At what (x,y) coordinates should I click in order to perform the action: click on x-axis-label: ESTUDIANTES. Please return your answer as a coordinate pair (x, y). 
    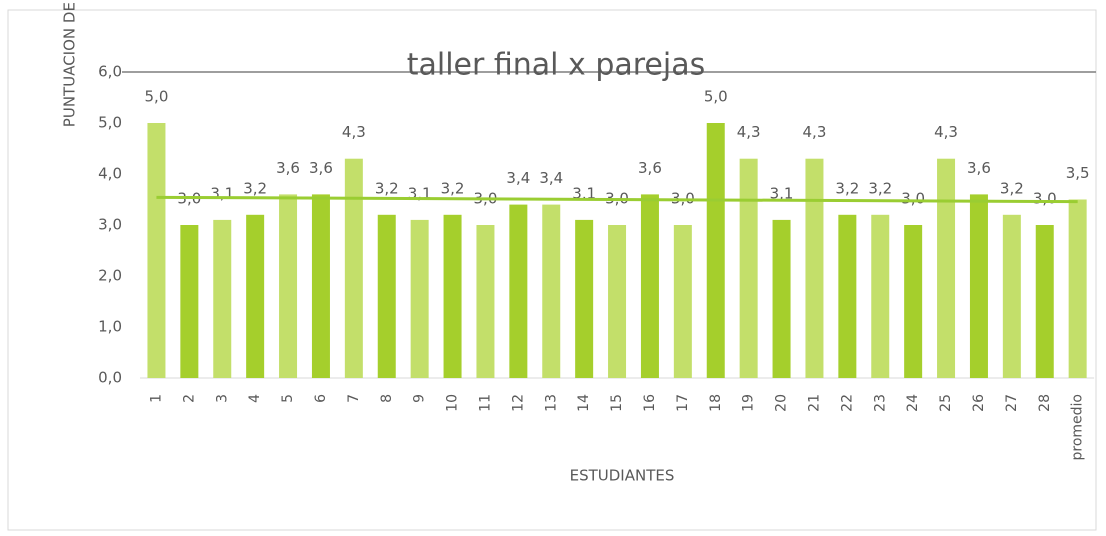
    Looking at the image, I should click on (622, 476).